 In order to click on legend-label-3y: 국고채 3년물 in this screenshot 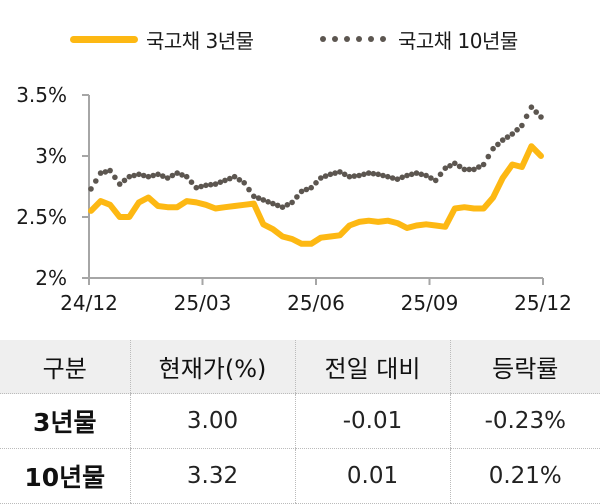, I will do `click(200, 40)`.